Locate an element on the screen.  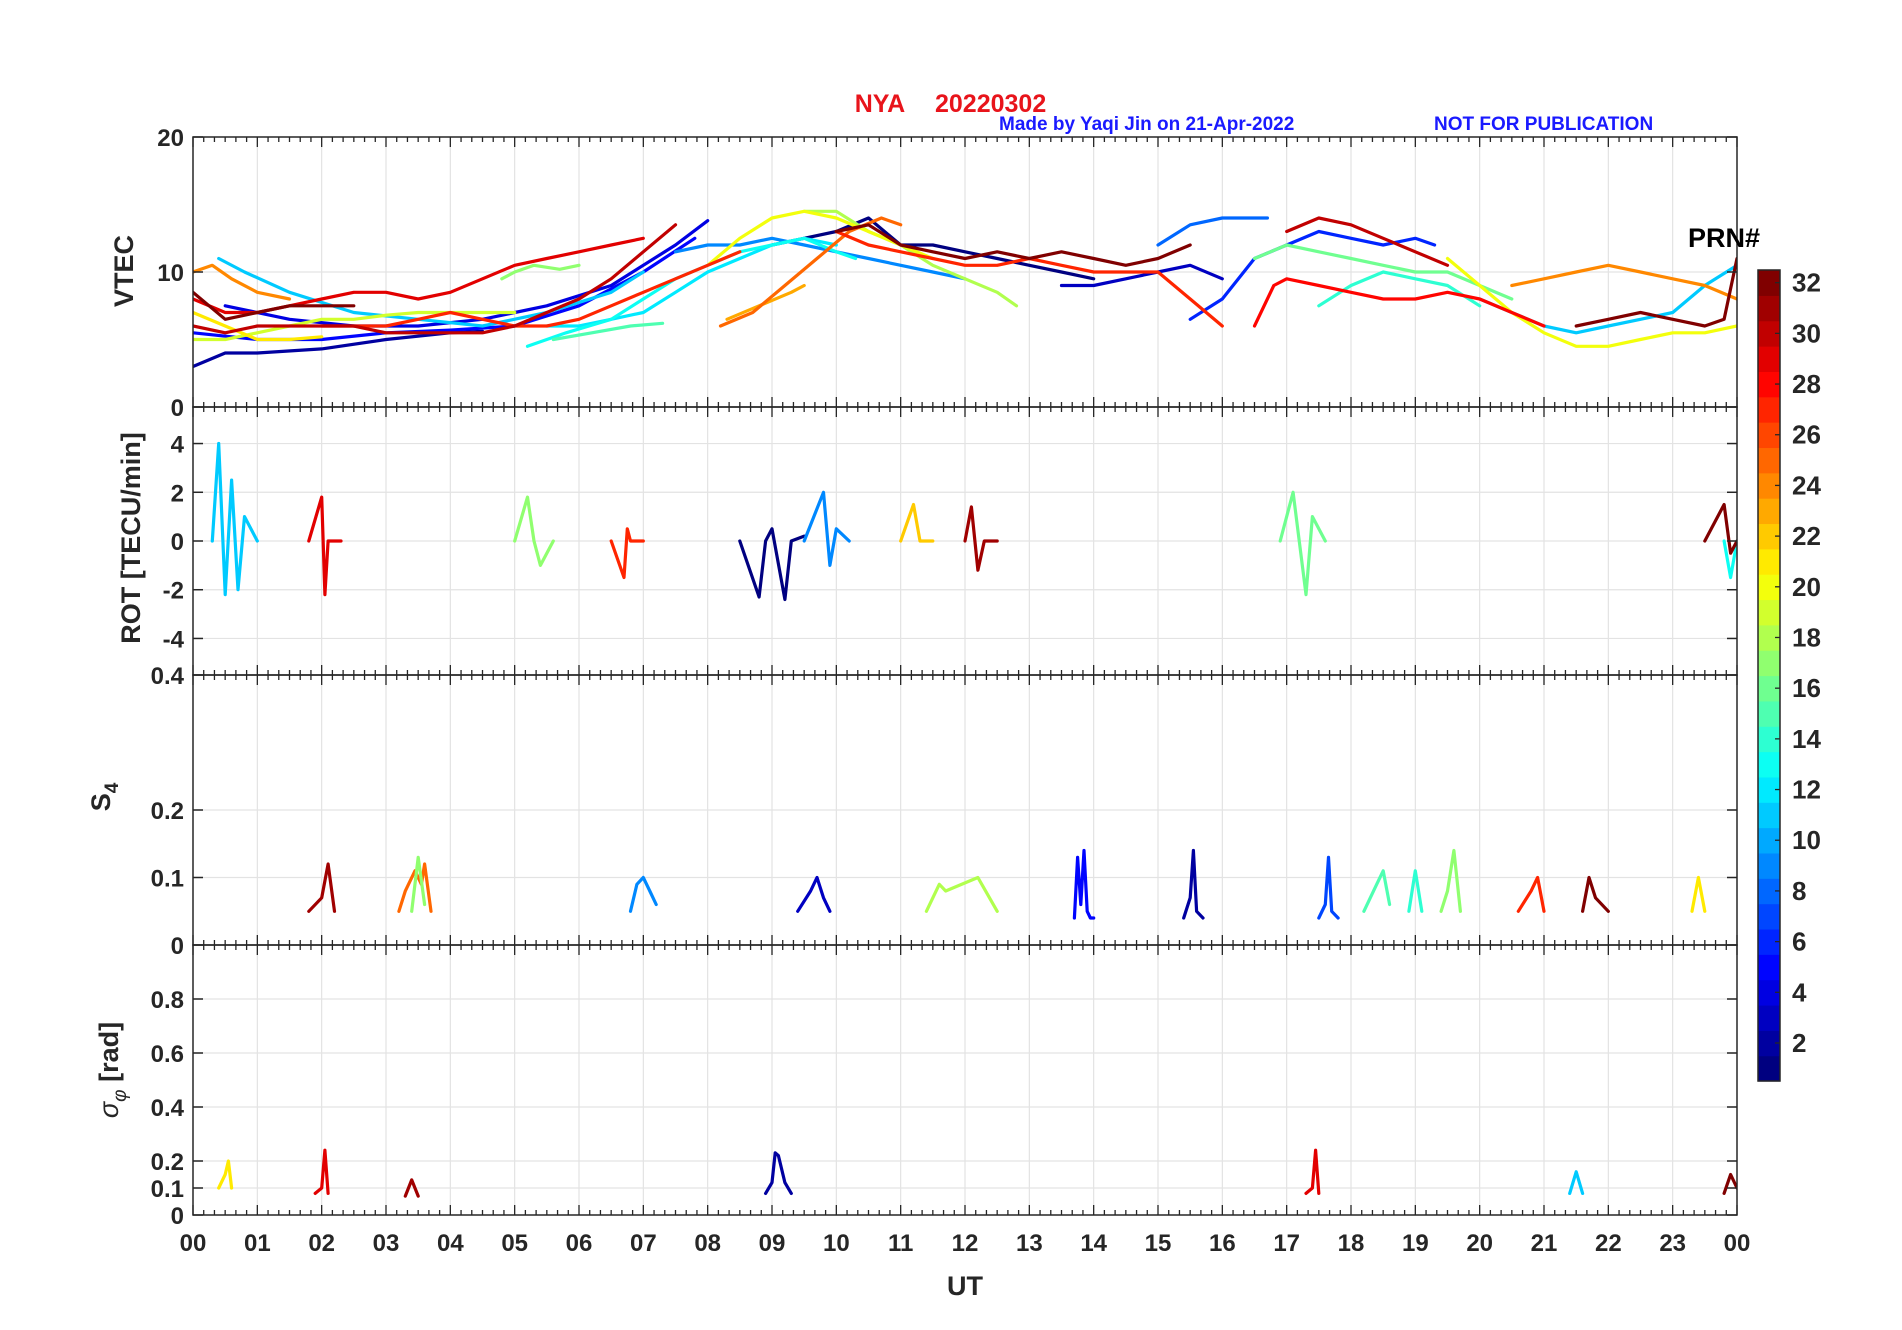
x-tick-label: 05 is located at coordinates (514, 1243).